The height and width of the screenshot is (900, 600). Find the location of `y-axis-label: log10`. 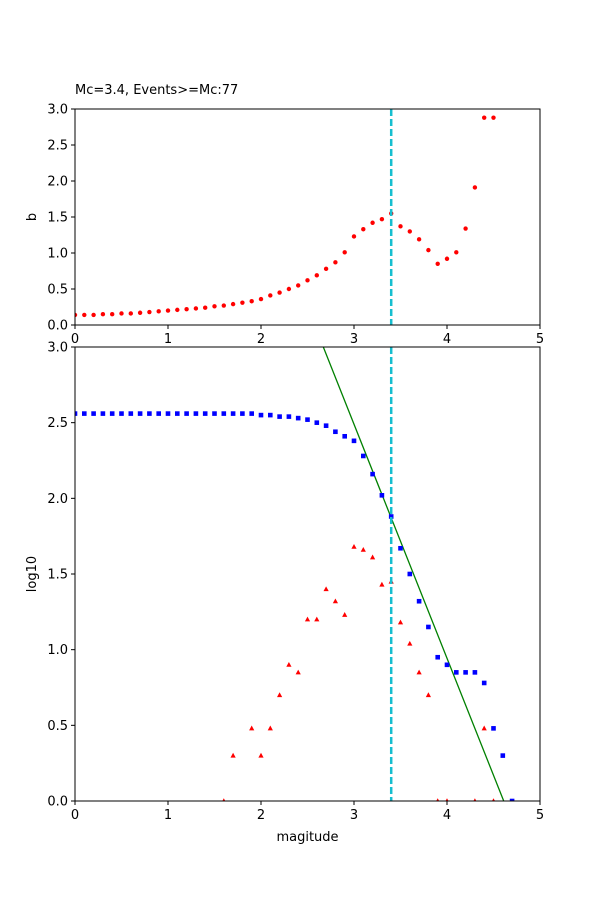

y-axis-label: log10 is located at coordinates (32, 574).